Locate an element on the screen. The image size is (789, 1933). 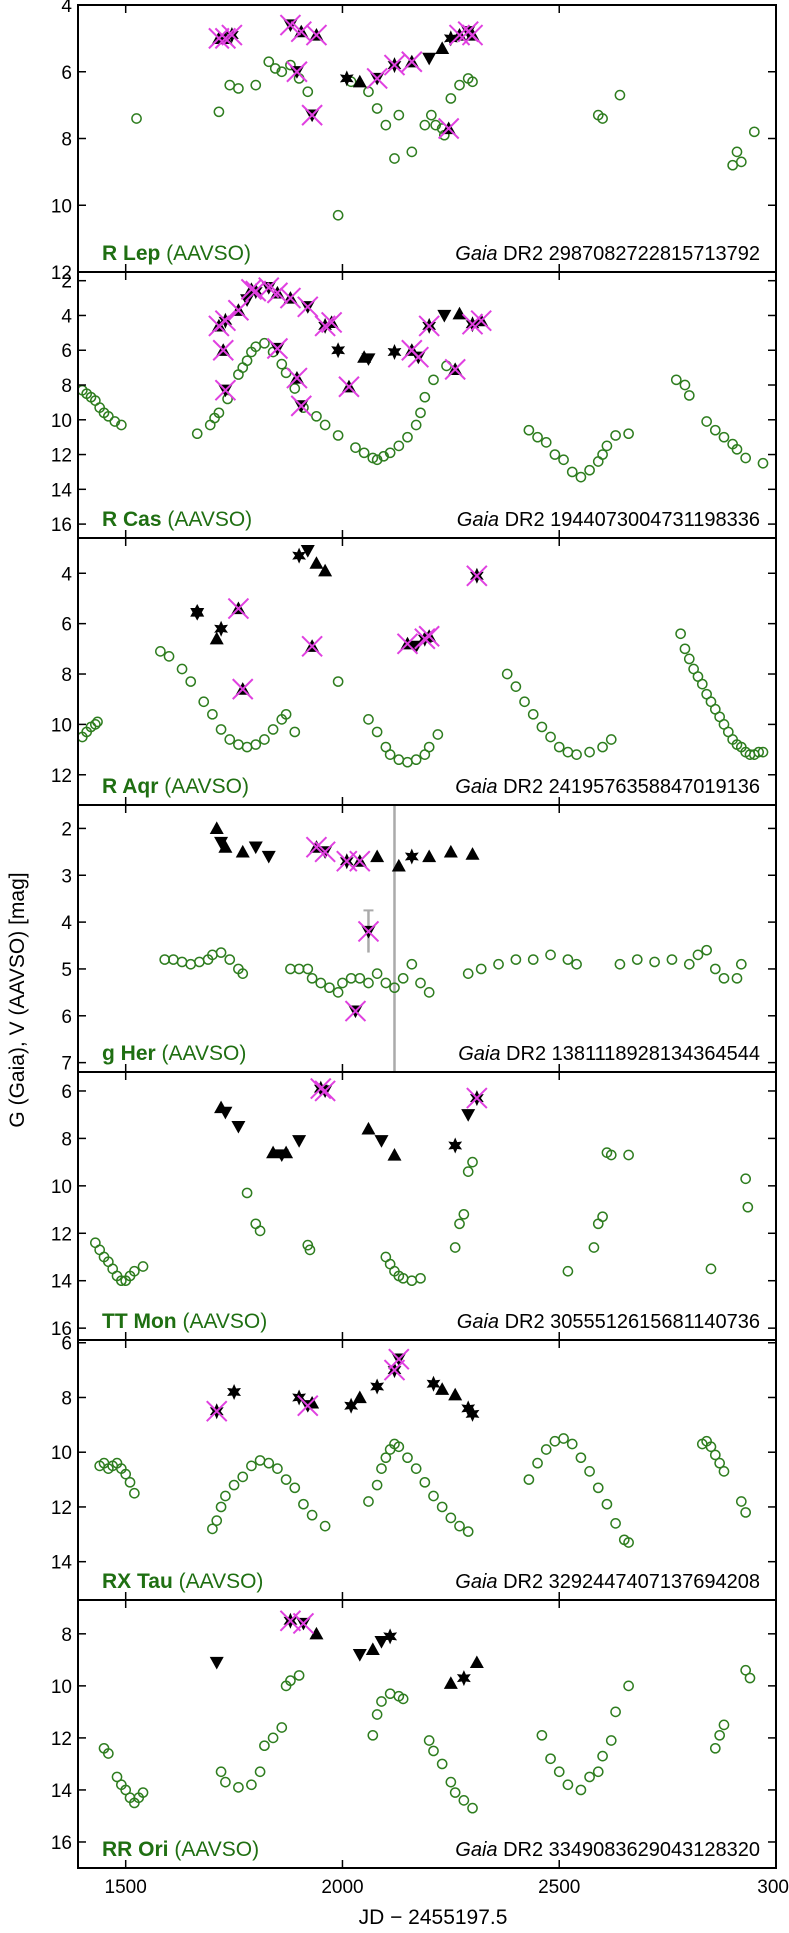
star-label: R Lep (AAVSO) is located at coordinates (176, 253).